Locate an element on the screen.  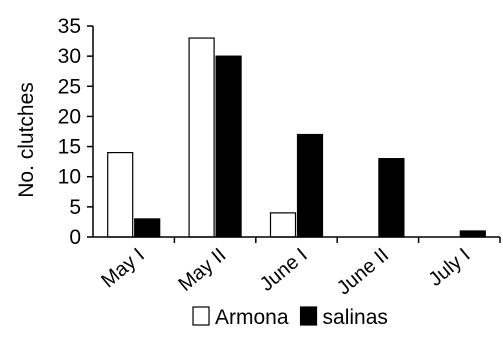
y-tick-label: 25 is located at coordinates (69, 86).